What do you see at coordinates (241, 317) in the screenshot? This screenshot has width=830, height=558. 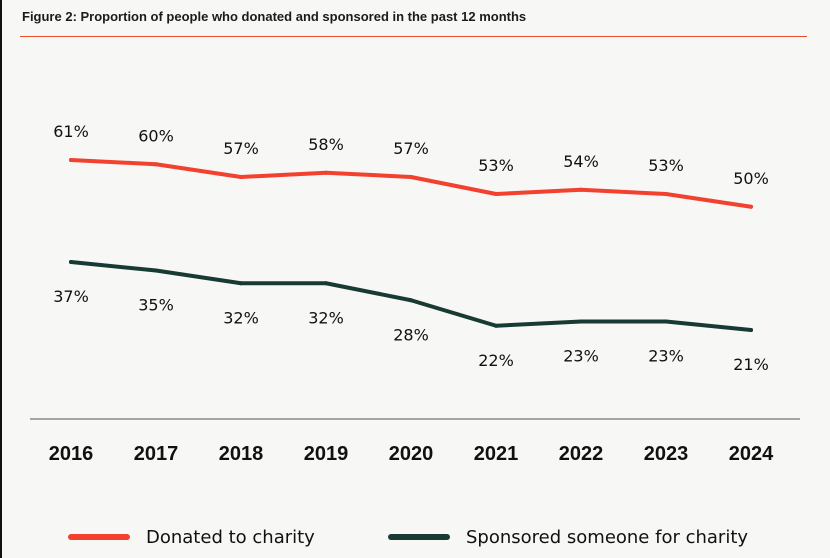 I see `data-label-sponsored-2018: 32%` at bounding box center [241, 317].